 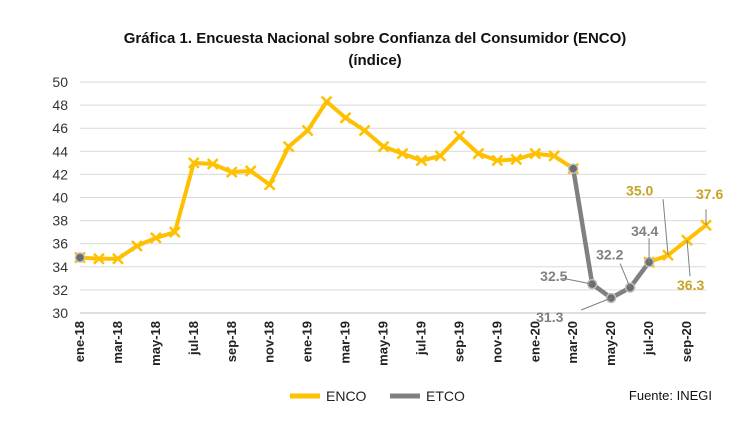 I want to click on x-tick-label: mar-20, so click(x=572, y=342).